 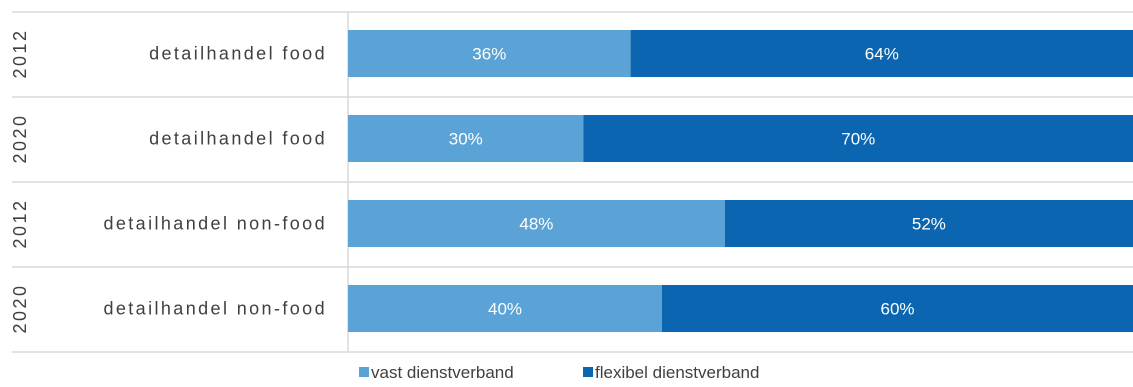 I want to click on data-label: 70%, so click(x=858, y=139).